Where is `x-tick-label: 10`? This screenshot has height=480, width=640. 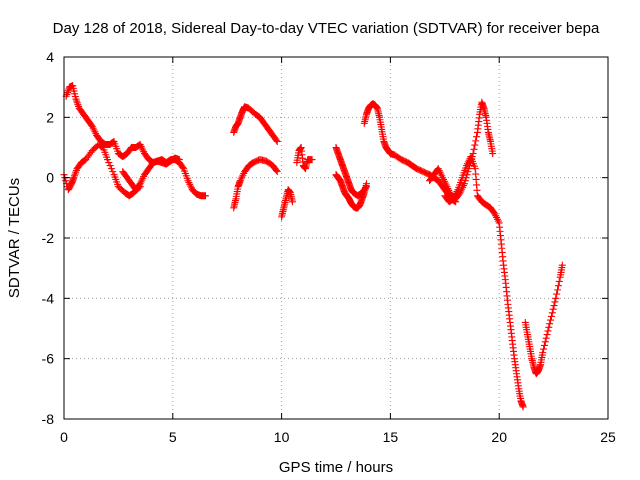
x-tick-label: 10 is located at coordinates (282, 437).